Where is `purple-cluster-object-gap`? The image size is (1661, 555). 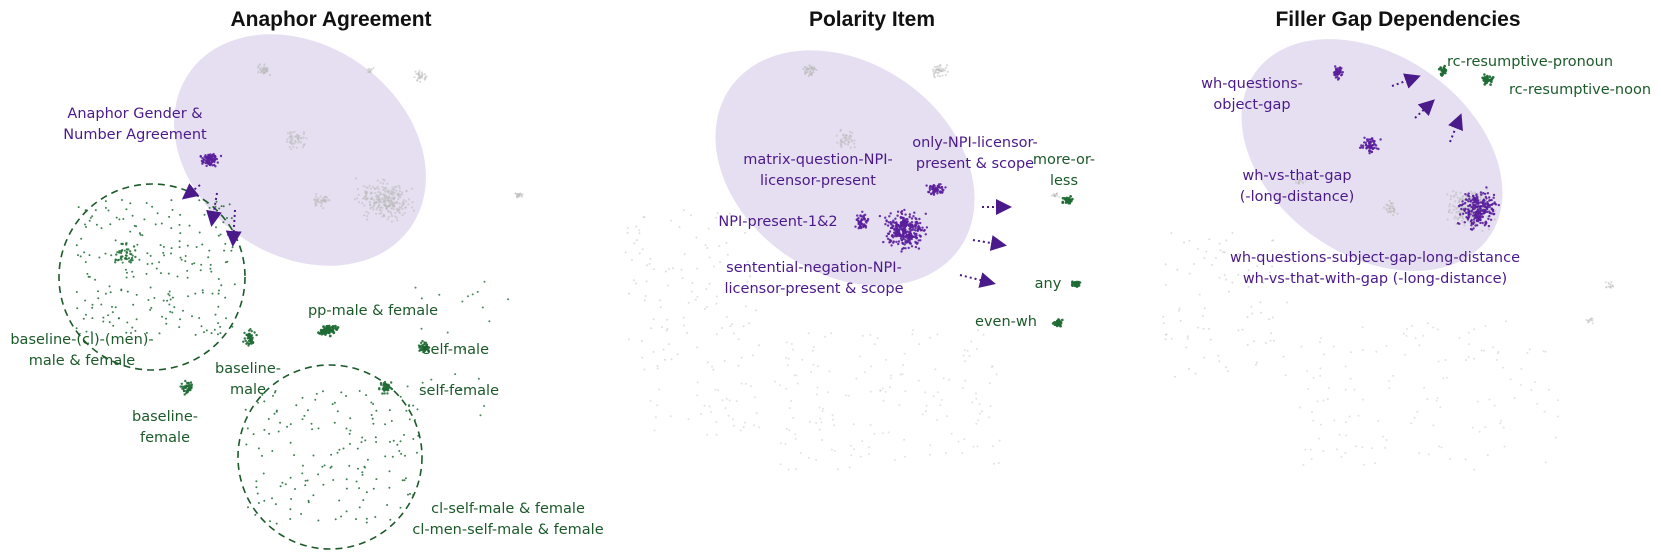
purple-cluster-object-gap is located at coordinates (1338, 73).